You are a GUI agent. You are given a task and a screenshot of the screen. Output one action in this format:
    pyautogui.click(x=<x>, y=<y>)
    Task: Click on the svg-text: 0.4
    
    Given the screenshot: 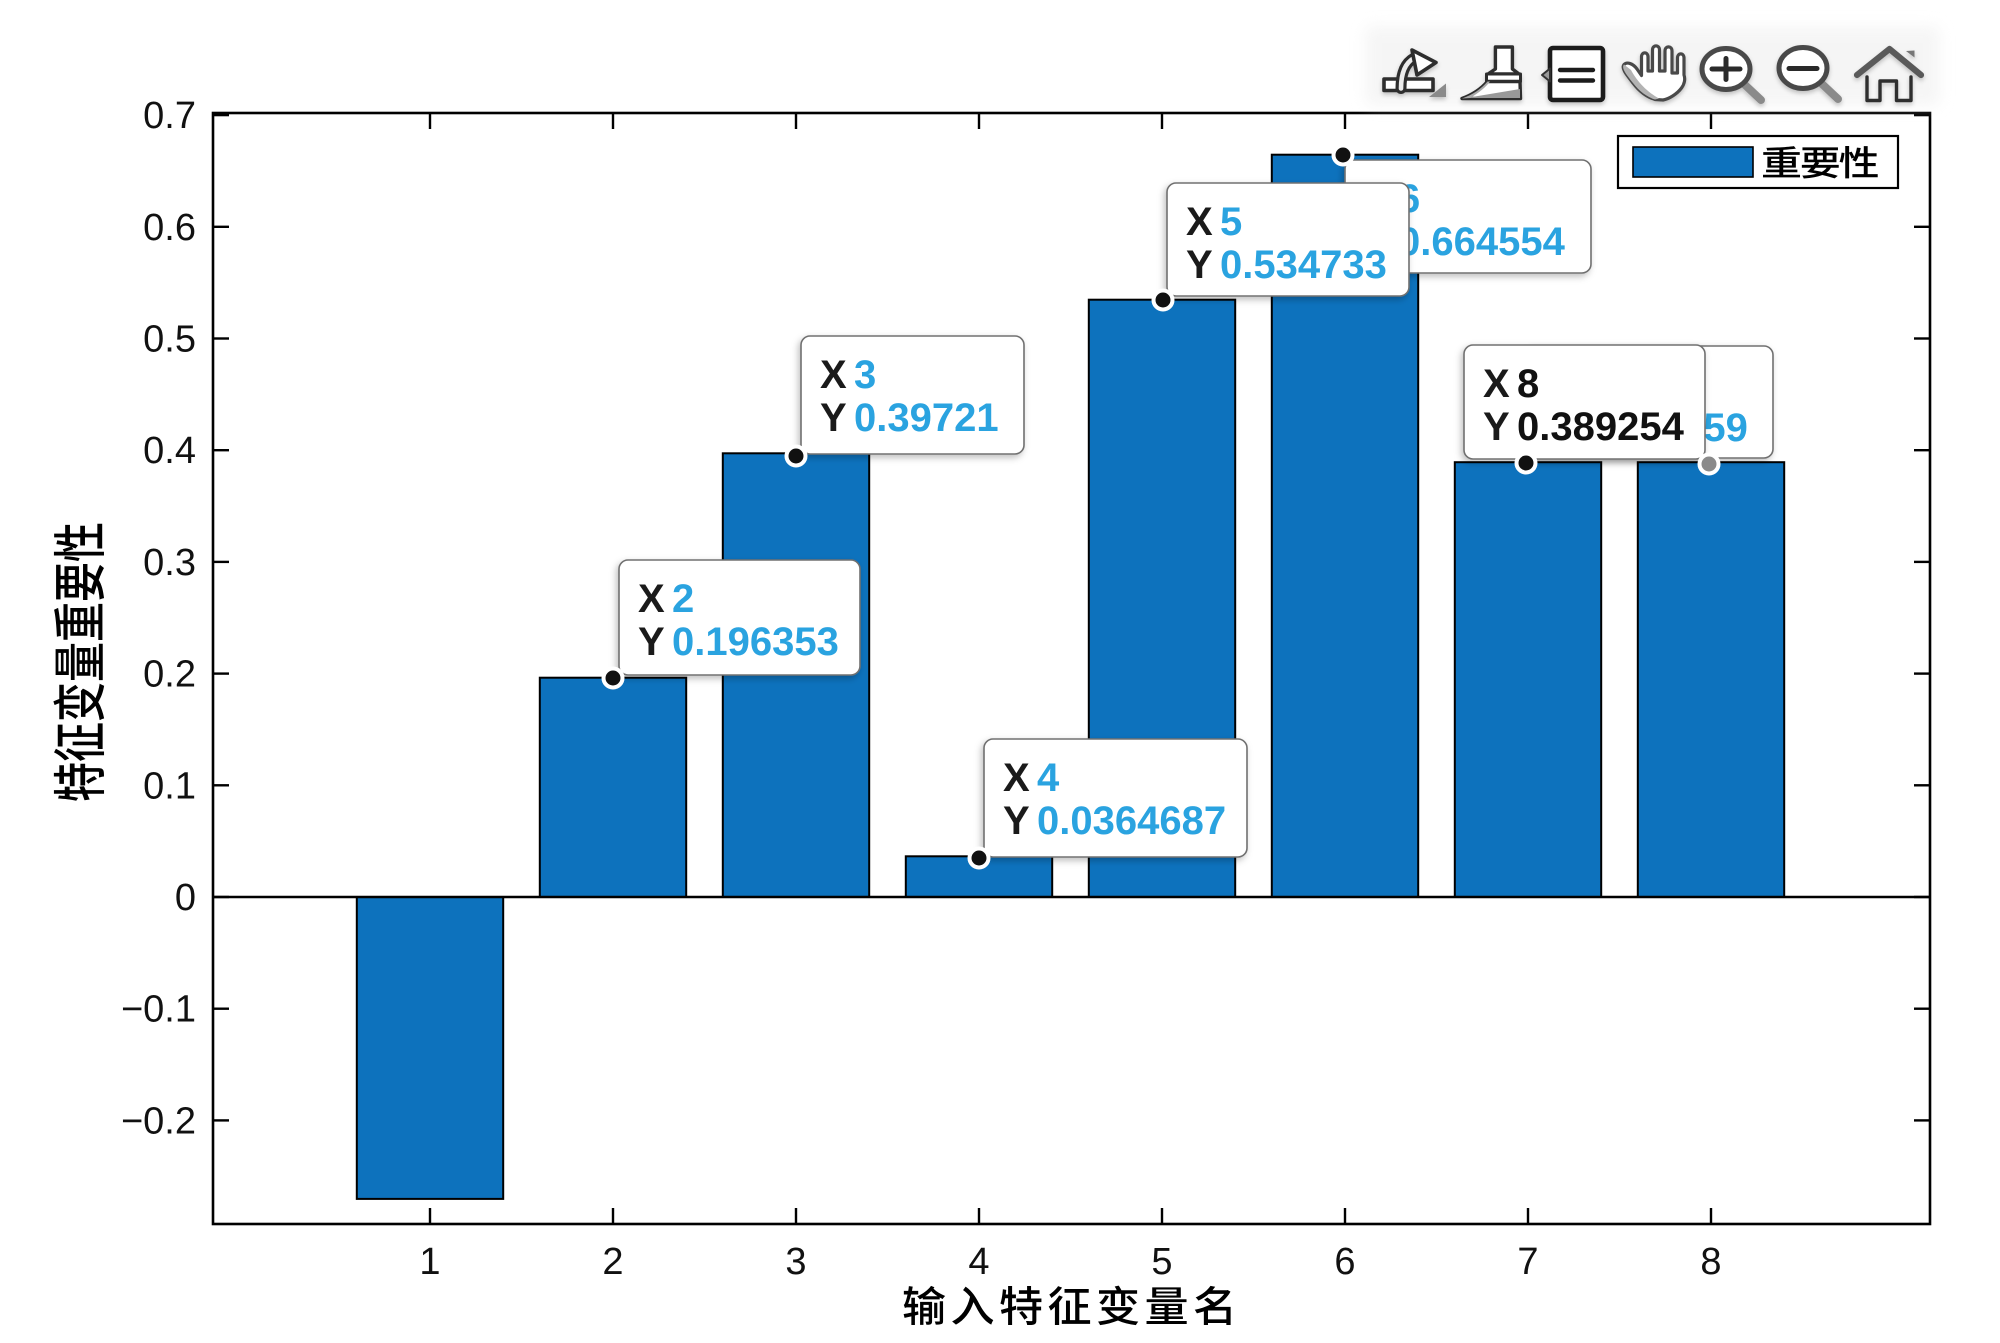 What is the action you would take?
    pyautogui.click(x=169, y=451)
    